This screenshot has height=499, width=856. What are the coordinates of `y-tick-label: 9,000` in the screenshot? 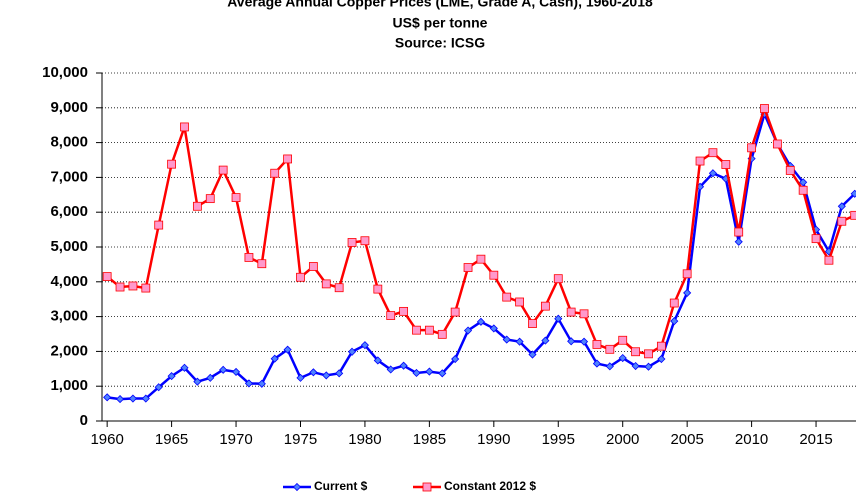 It's located at (69, 107).